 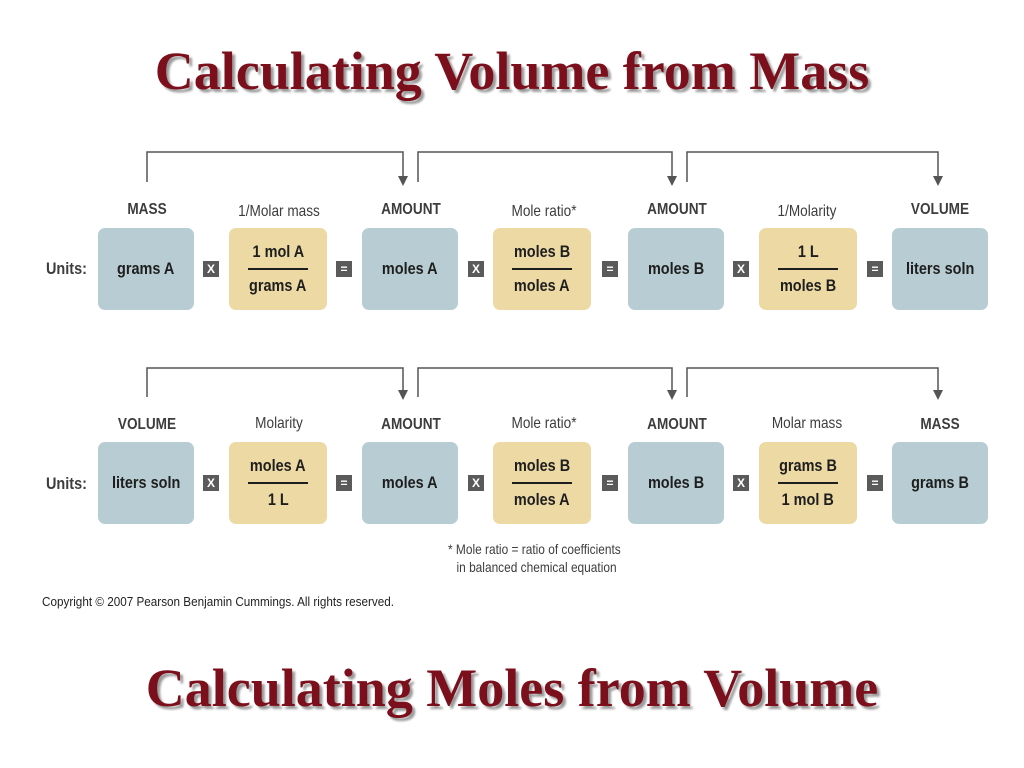 I want to click on slide-title-top: Calculating Volume from Mass, so click(x=512, y=71).